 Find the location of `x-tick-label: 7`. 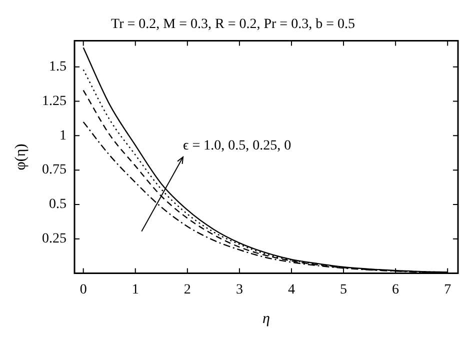

x-tick-label: 7 is located at coordinates (448, 290).